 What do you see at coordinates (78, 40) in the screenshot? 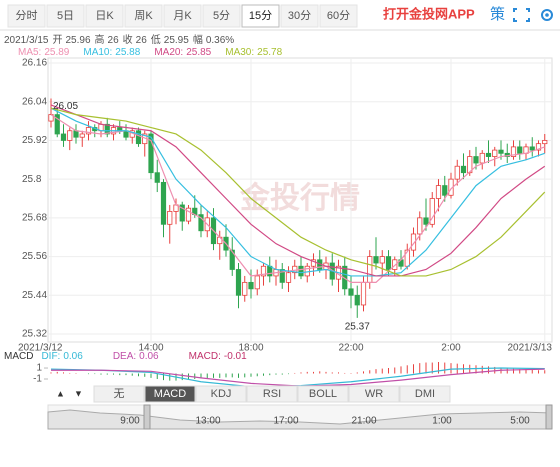
I see `info-value: 25.96` at bounding box center [78, 40].